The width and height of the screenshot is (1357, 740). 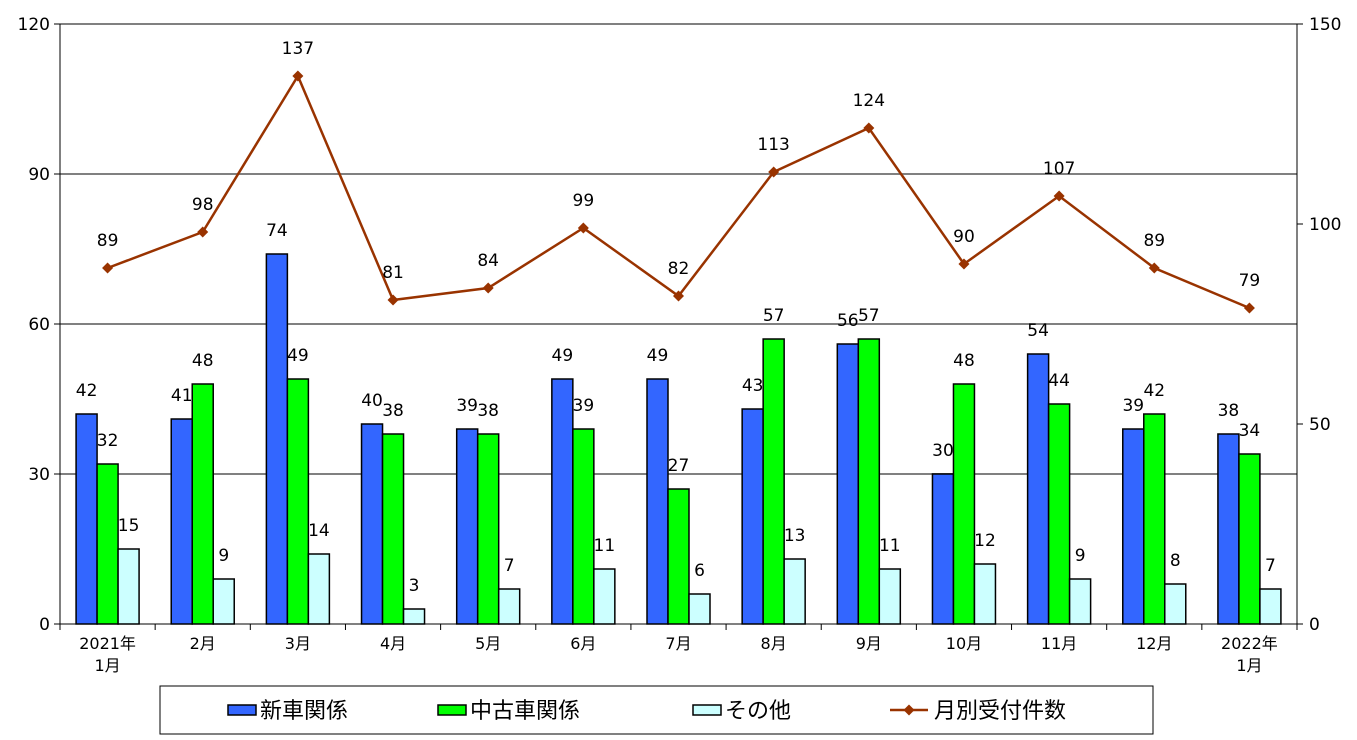 What do you see at coordinates (583, 643) in the screenshot?
I see `x-axis-tick-label: 6月` at bounding box center [583, 643].